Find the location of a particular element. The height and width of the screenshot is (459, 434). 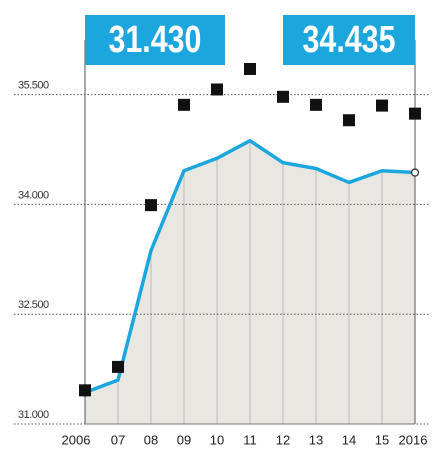

end-point is located at coordinates (415, 172).